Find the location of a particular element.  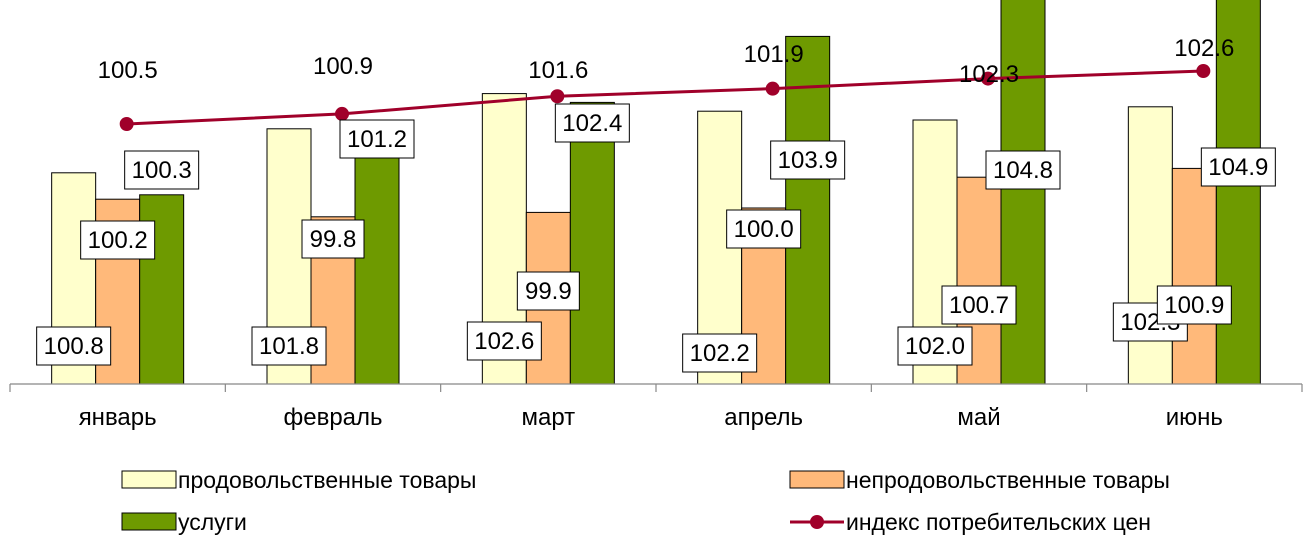

data-label-text: 101.8 is located at coordinates (289, 346).